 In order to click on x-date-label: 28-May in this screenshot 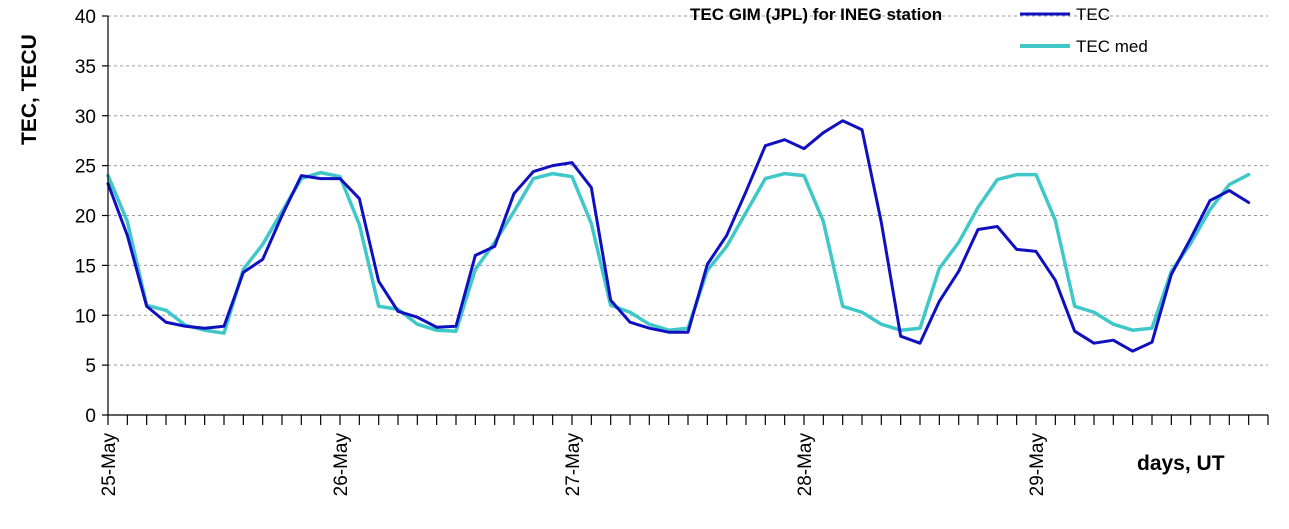, I will do `click(805, 465)`.